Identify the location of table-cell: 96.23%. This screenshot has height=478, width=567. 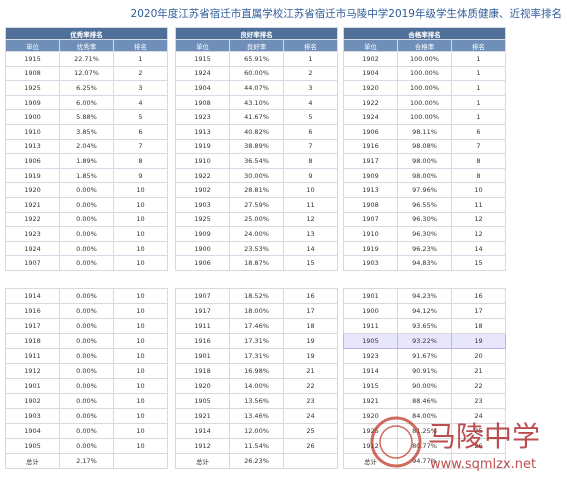
(424, 248).